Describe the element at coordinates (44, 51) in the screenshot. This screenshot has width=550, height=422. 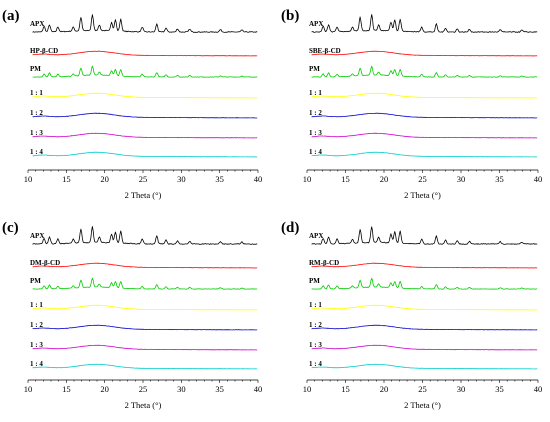
I see `series-label: HP-β-CD` at that location.